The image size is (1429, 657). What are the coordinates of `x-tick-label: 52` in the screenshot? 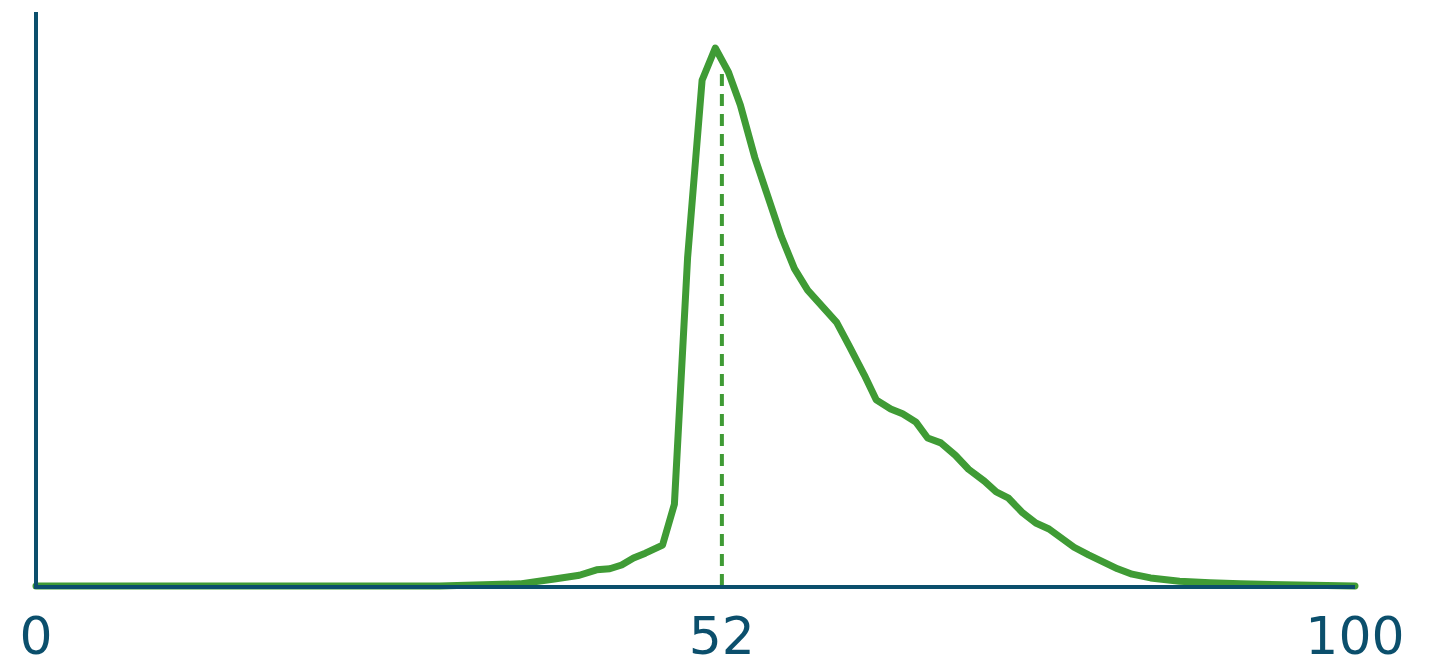 It's located at (721, 631).